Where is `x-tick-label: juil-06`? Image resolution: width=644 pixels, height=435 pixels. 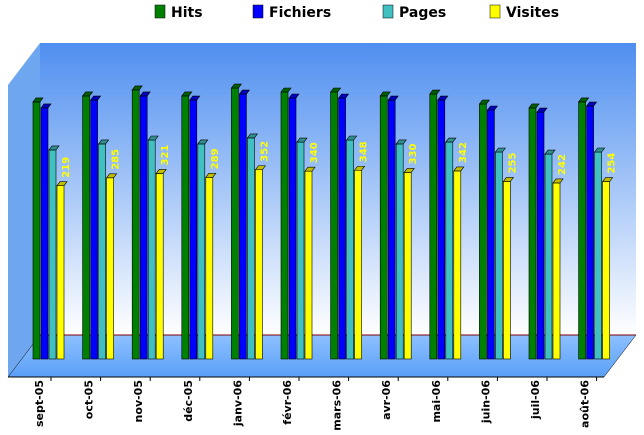
x-tick-label: juil-06 is located at coordinates (535, 400).